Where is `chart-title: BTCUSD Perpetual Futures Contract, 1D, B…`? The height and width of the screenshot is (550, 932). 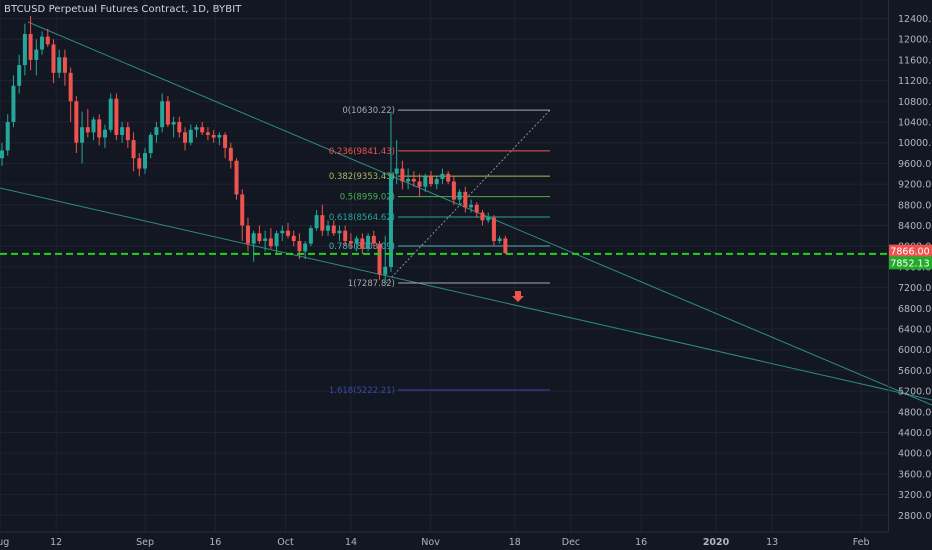 chart-title: BTCUSD Perpetual Futures Contract, 1D, B… is located at coordinates (123, 9).